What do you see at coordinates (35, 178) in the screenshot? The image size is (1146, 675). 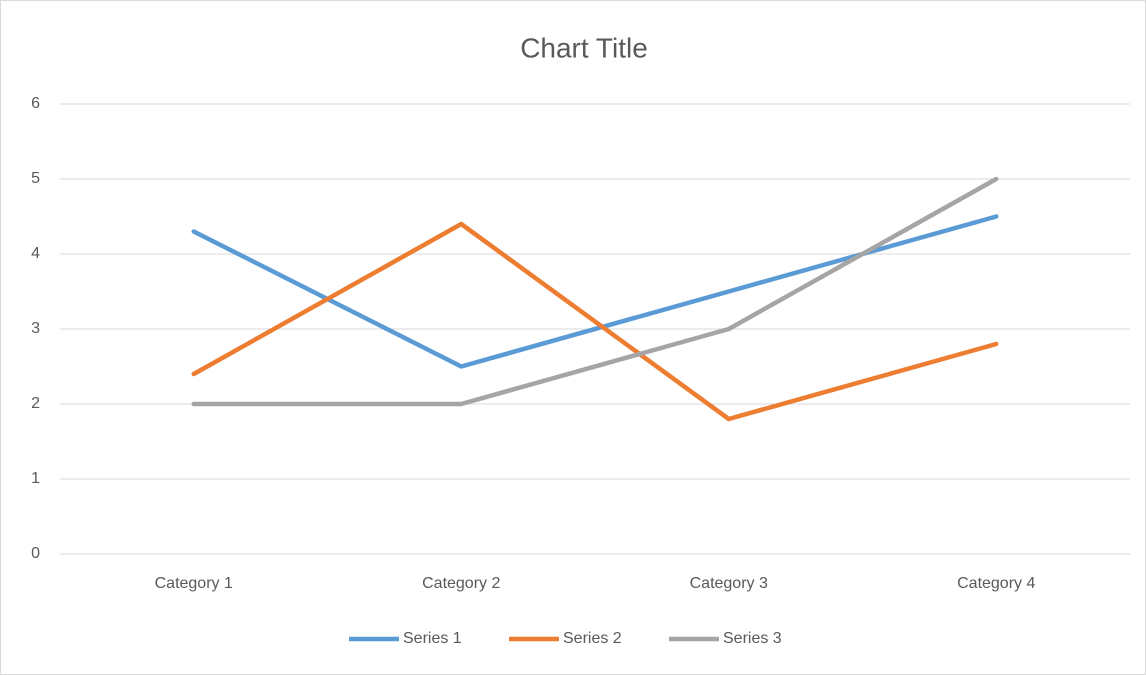 I see `y-tick-label: 5` at bounding box center [35, 178].